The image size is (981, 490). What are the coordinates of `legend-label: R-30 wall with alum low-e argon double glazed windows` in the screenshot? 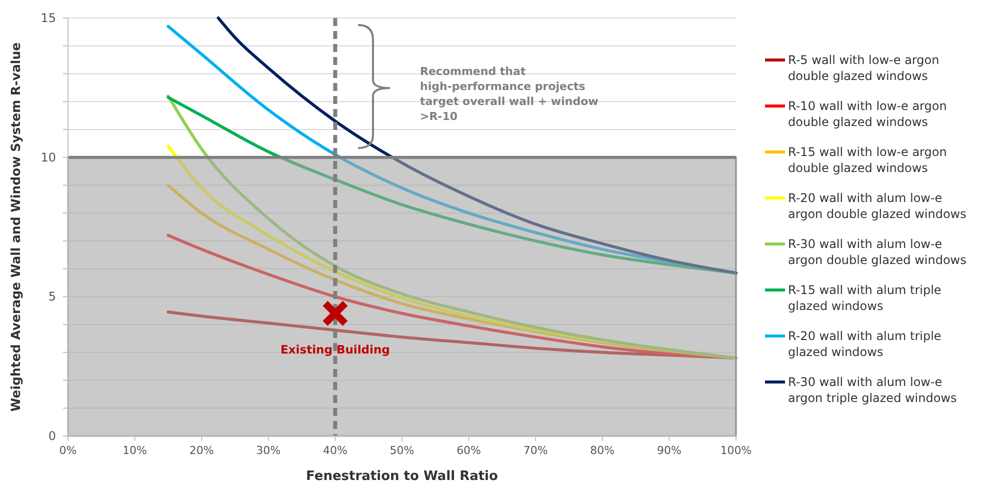 It's located at (877, 252).